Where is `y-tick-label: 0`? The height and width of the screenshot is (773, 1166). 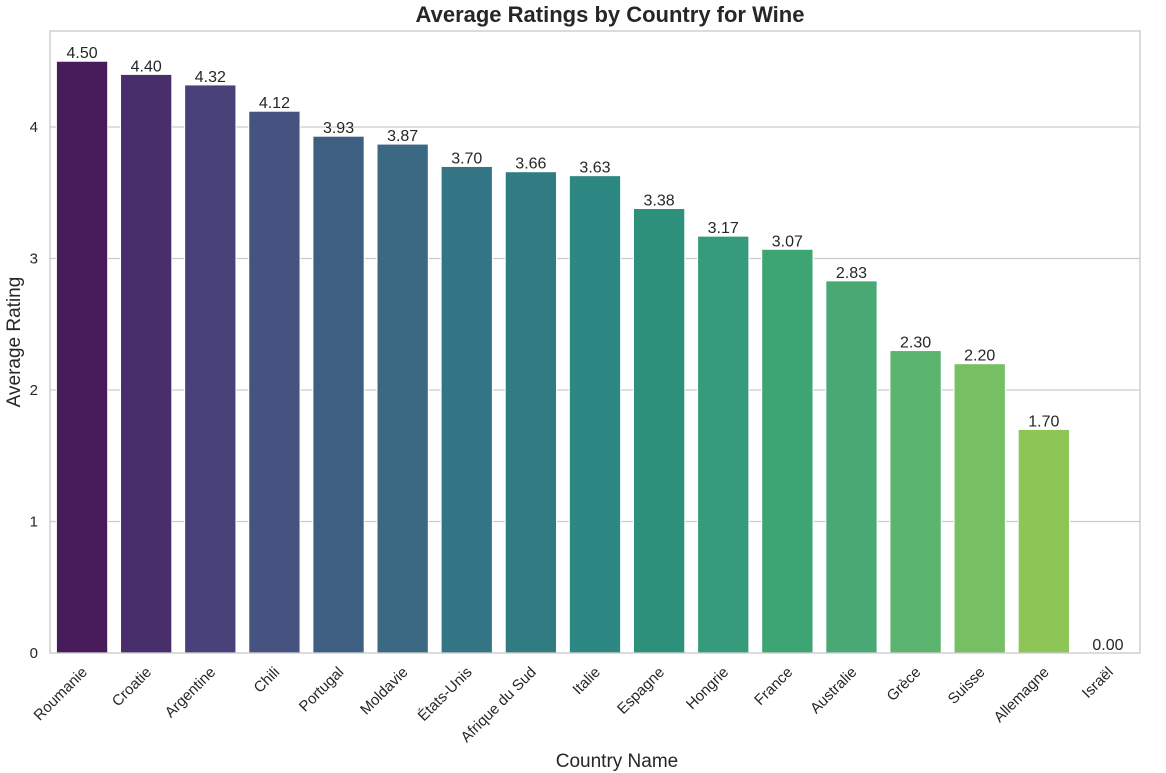 y-tick-label: 0 is located at coordinates (34, 653).